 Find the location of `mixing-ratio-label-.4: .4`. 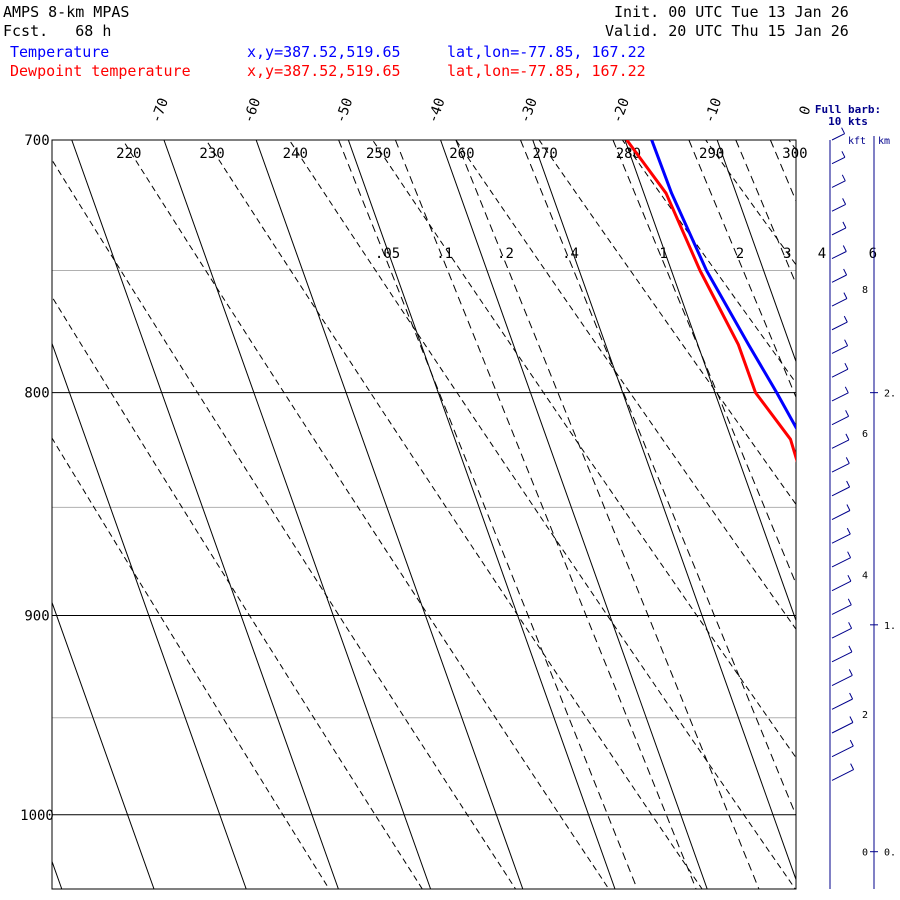

mixing-ratio-label-.4: .4 is located at coordinates (570, 254).